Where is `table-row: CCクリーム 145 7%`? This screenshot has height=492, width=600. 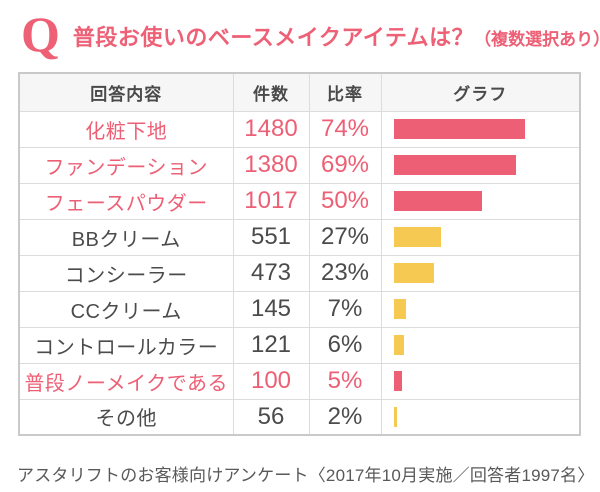 table-row: CCクリーム 145 7% is located at coordinates (299, 309).